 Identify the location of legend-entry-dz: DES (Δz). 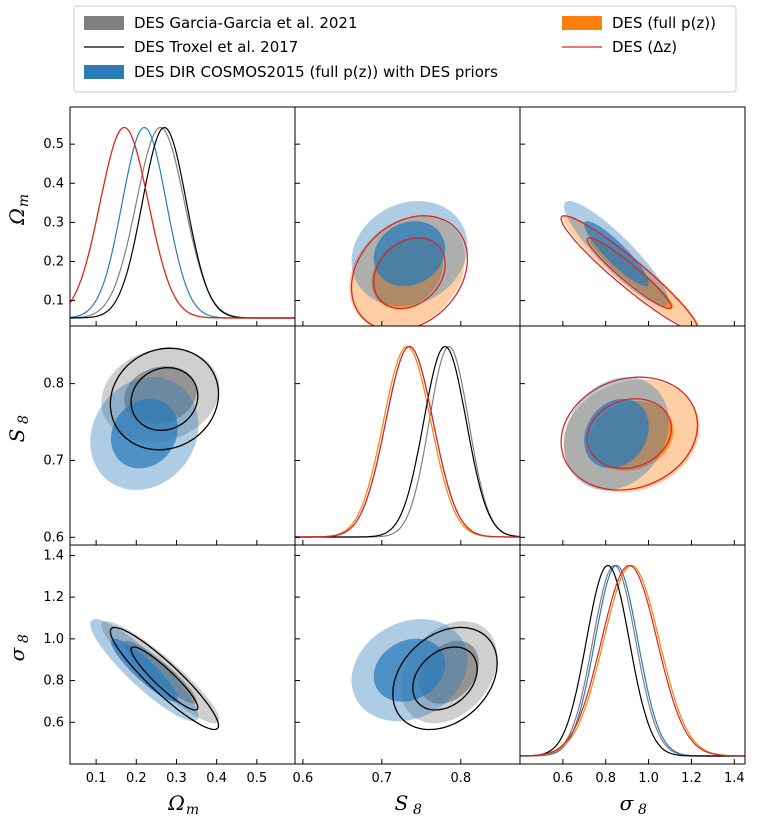
(619, 47).